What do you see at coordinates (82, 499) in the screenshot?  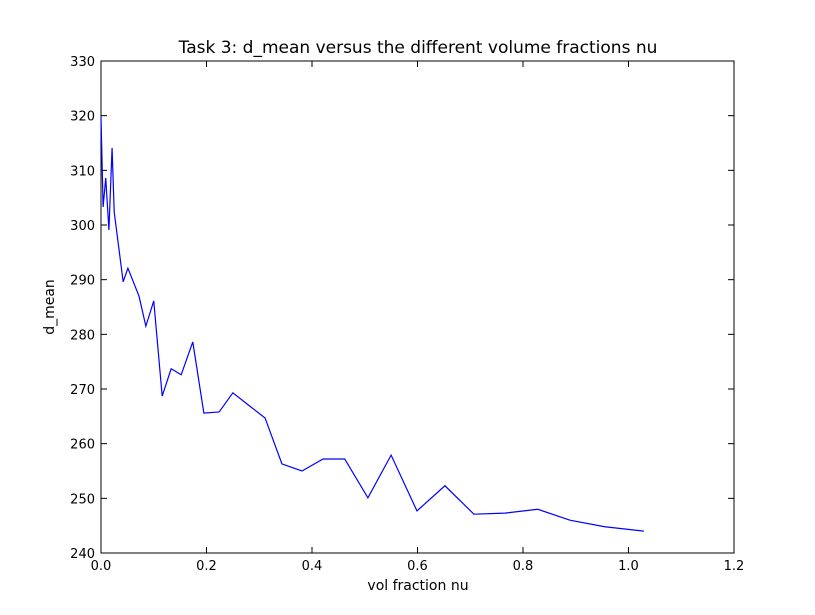 I see `y-tick-label: 250` at bounding box center [82, 499].